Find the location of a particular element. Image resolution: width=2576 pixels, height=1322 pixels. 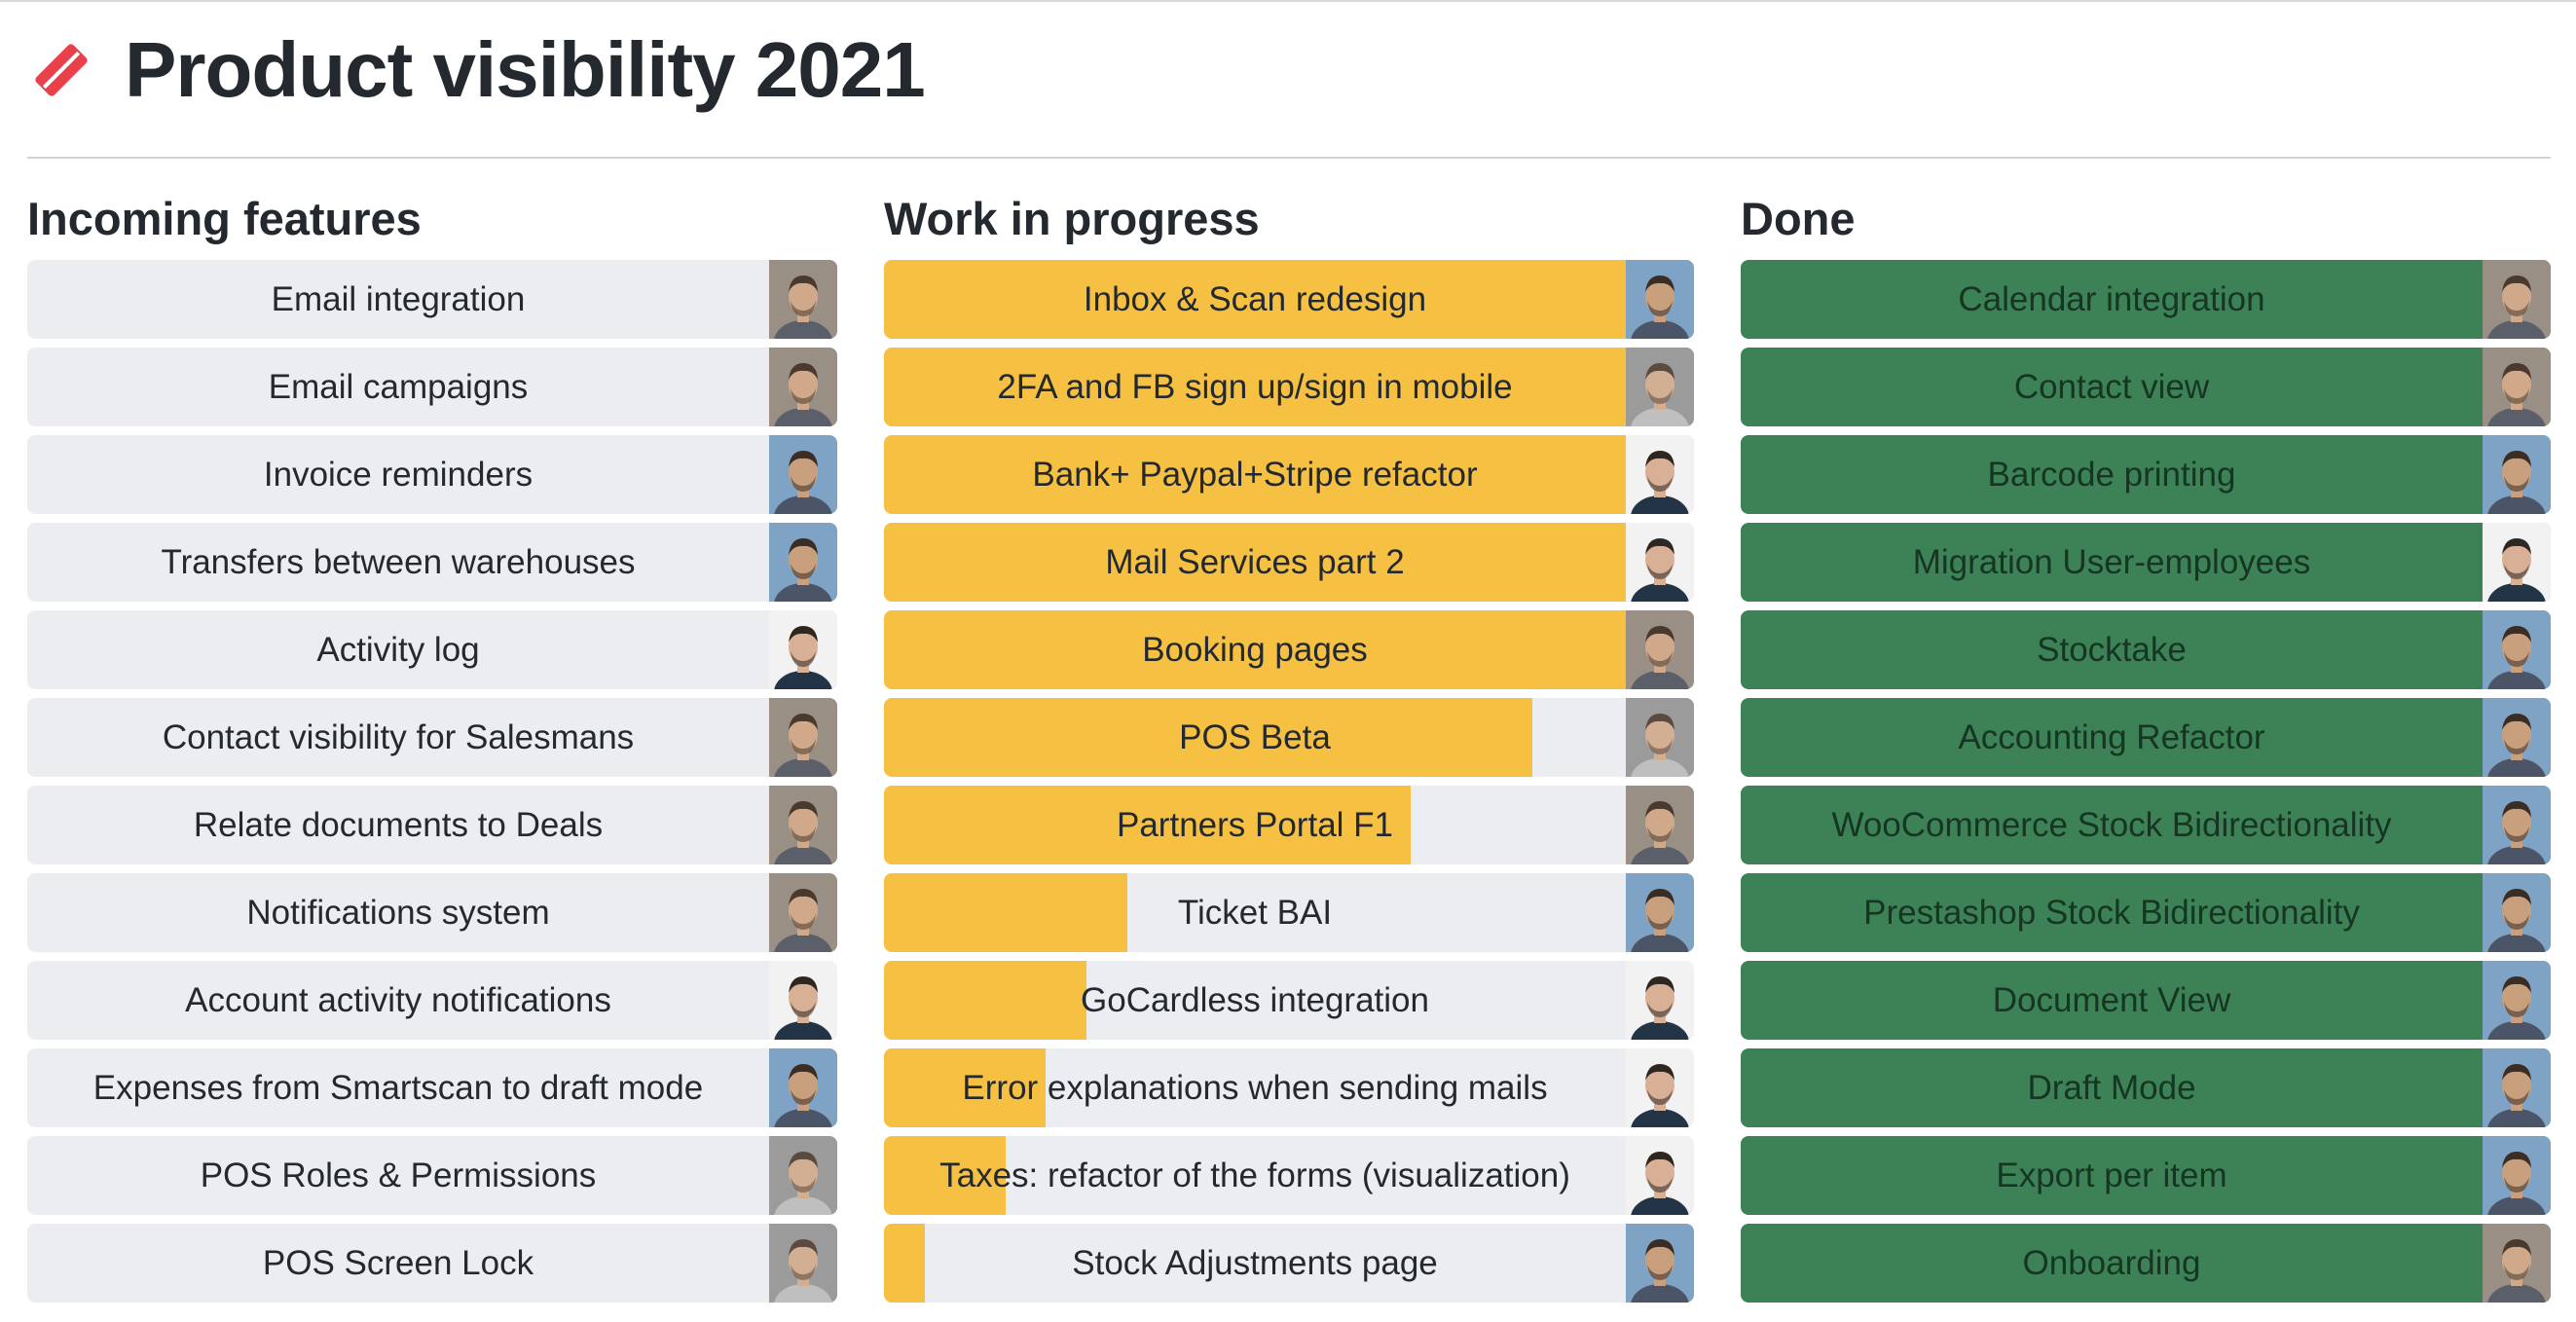

feature-card: Onboarding is located at coordinates (2146, 1263).